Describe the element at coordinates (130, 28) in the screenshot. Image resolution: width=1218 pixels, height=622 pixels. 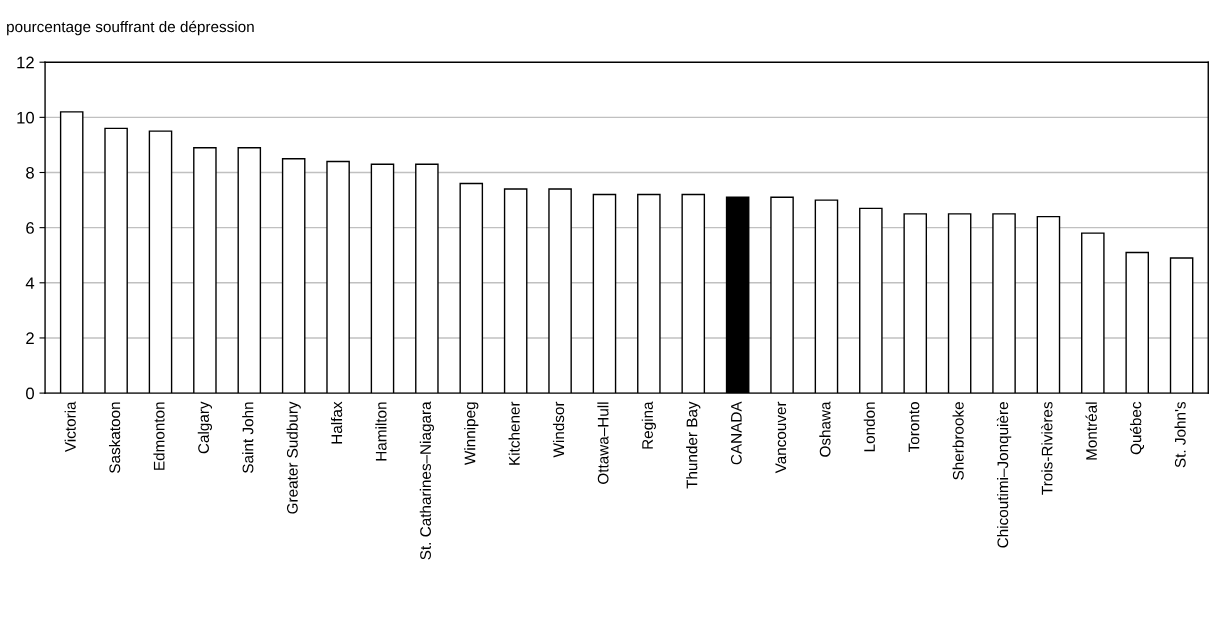
I see `y-axis-title: pourcentage souffrant de dépression` at that location.